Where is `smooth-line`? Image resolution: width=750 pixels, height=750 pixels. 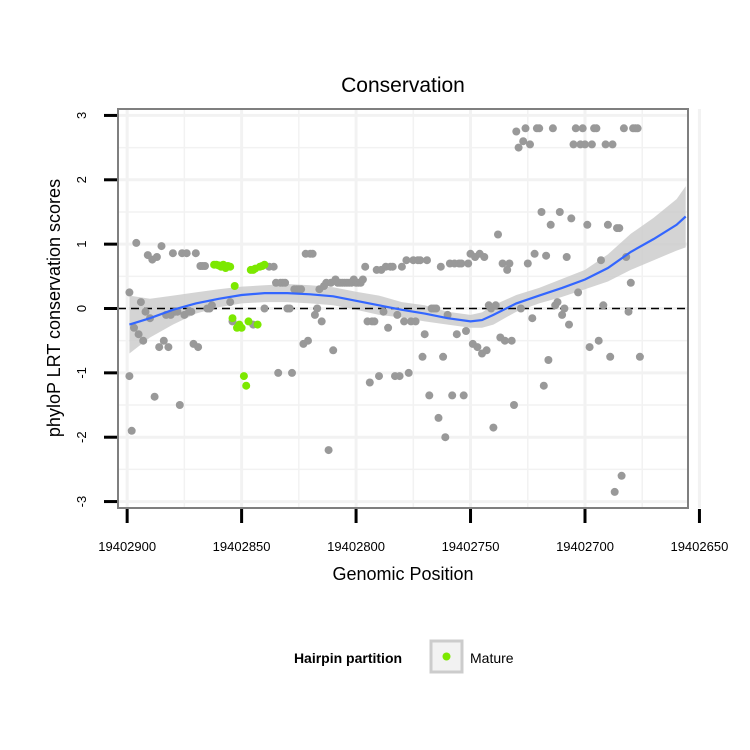 smooth-line is located at coordinates (408, 270).